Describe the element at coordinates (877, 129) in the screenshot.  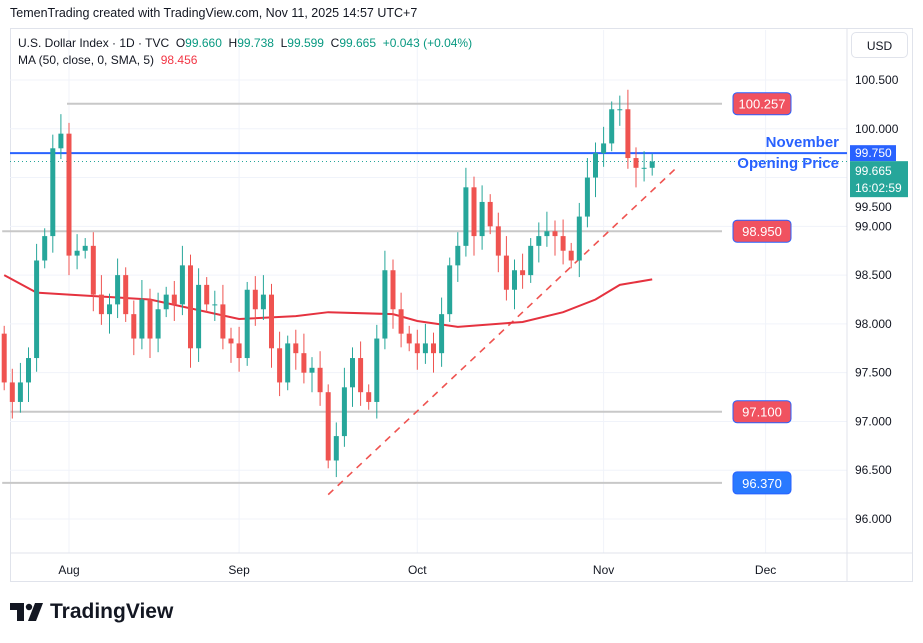
I see `y-tick-label: 100.000` at that location.